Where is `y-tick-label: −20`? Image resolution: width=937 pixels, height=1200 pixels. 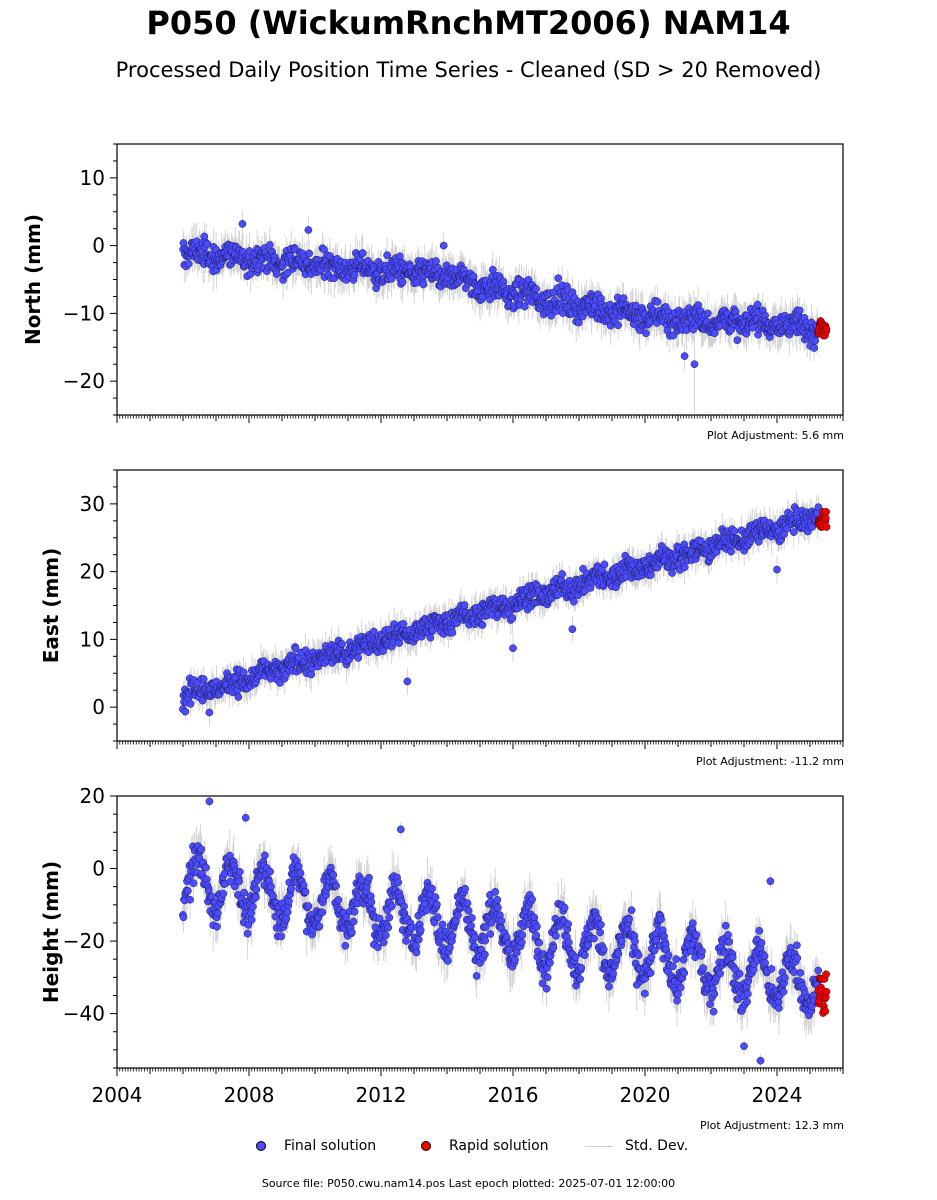
y-tick-label: −20 is located at coordinates (84, 381).